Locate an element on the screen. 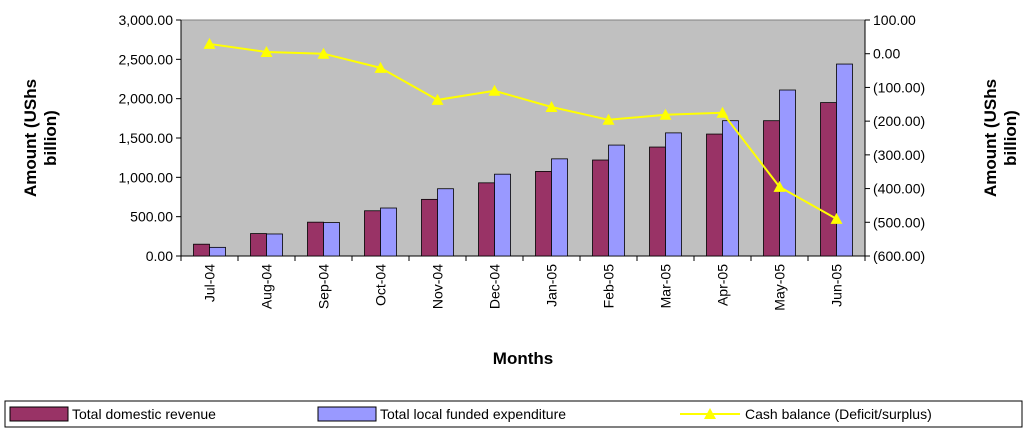 Image resolution: width=1029 pixels, height=435 pixels. legend-label: Cash balance (Deficit/surplus) is located at coordinates (838, 414).